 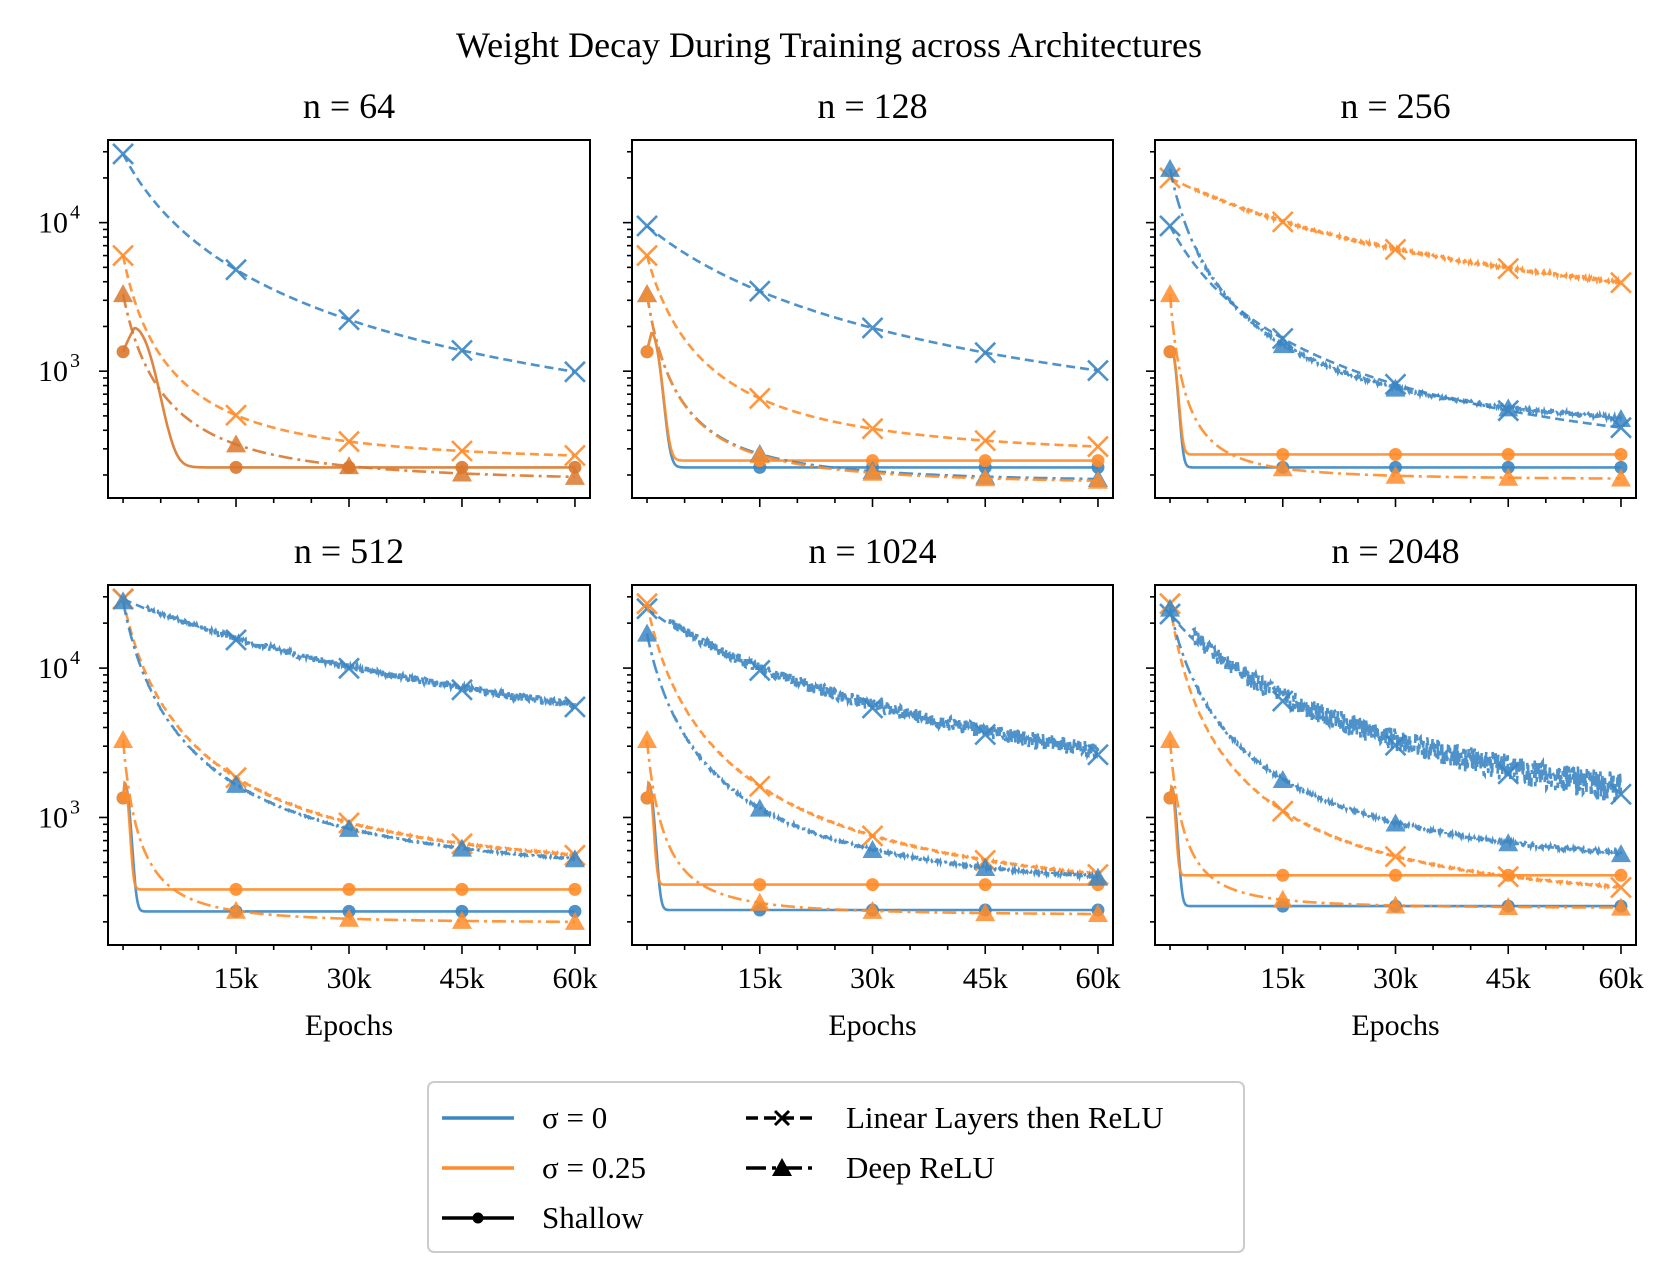 I want to click on legend-marker-x, so click(x=782, y=1118).